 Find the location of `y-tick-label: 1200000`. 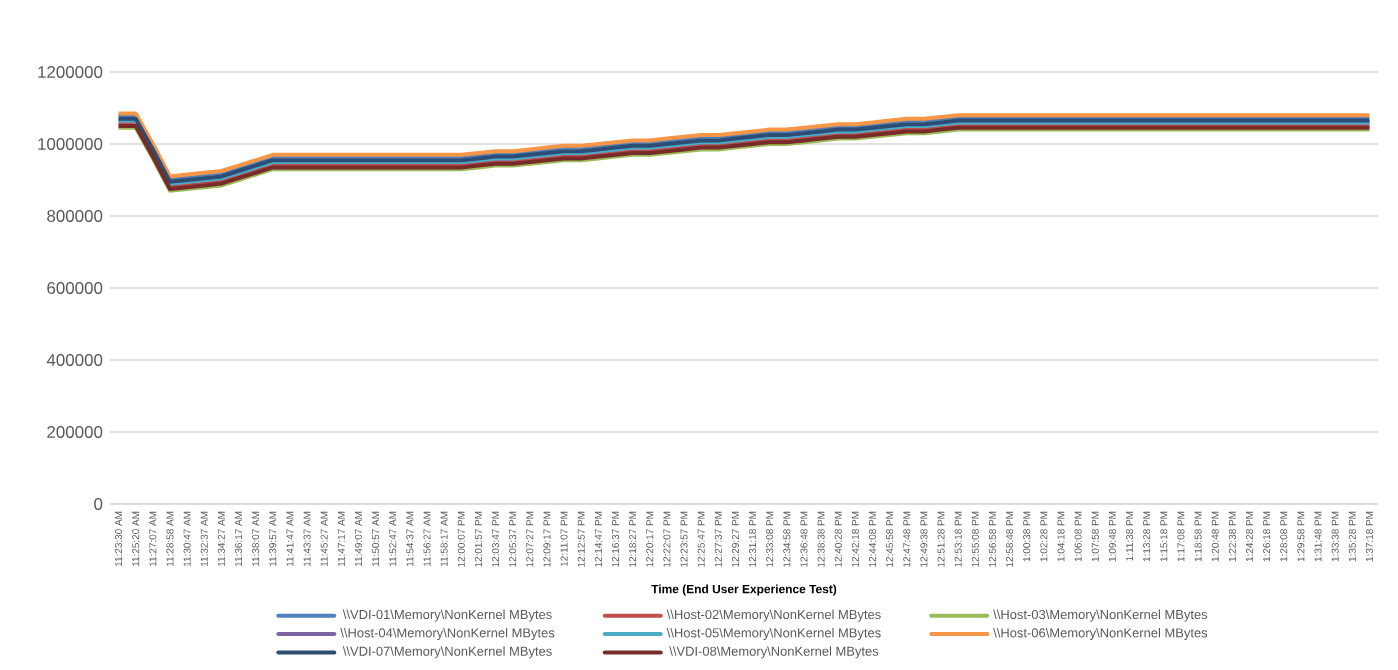

y-tick-label: 1200000 is located at coordinates (70, 72).